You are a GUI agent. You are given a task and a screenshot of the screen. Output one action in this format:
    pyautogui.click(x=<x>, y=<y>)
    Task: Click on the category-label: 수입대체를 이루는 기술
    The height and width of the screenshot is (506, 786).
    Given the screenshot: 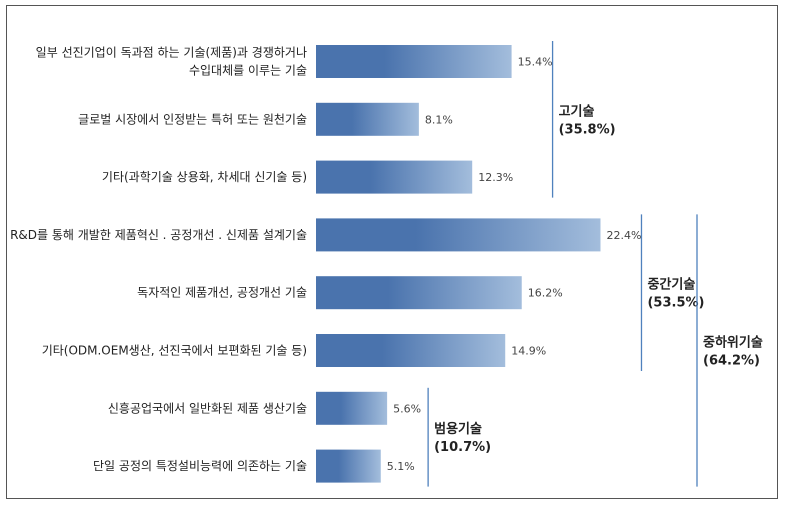 What is the action you would take?
    pyautogui.click(x=248, y=71)
    